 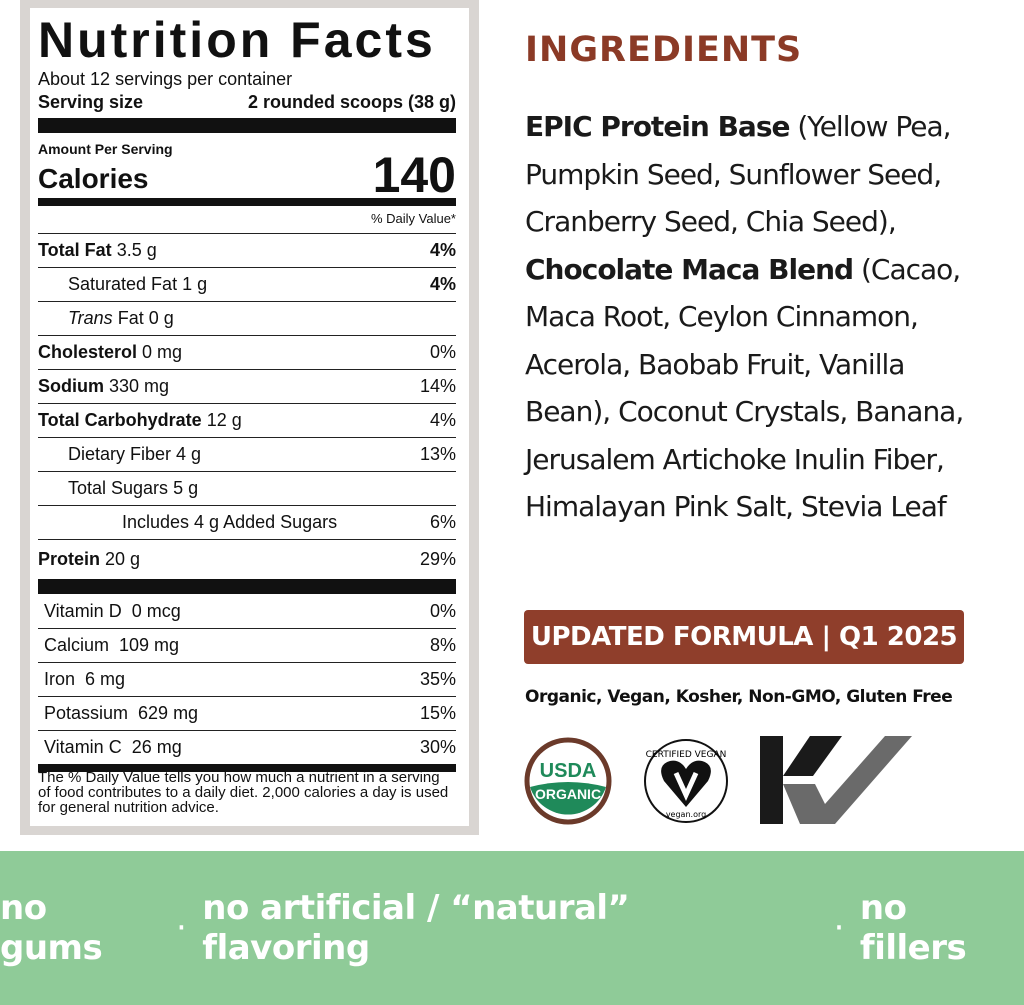 I want to click on claim-no-gums: no gums, so click(x=51, y=928).